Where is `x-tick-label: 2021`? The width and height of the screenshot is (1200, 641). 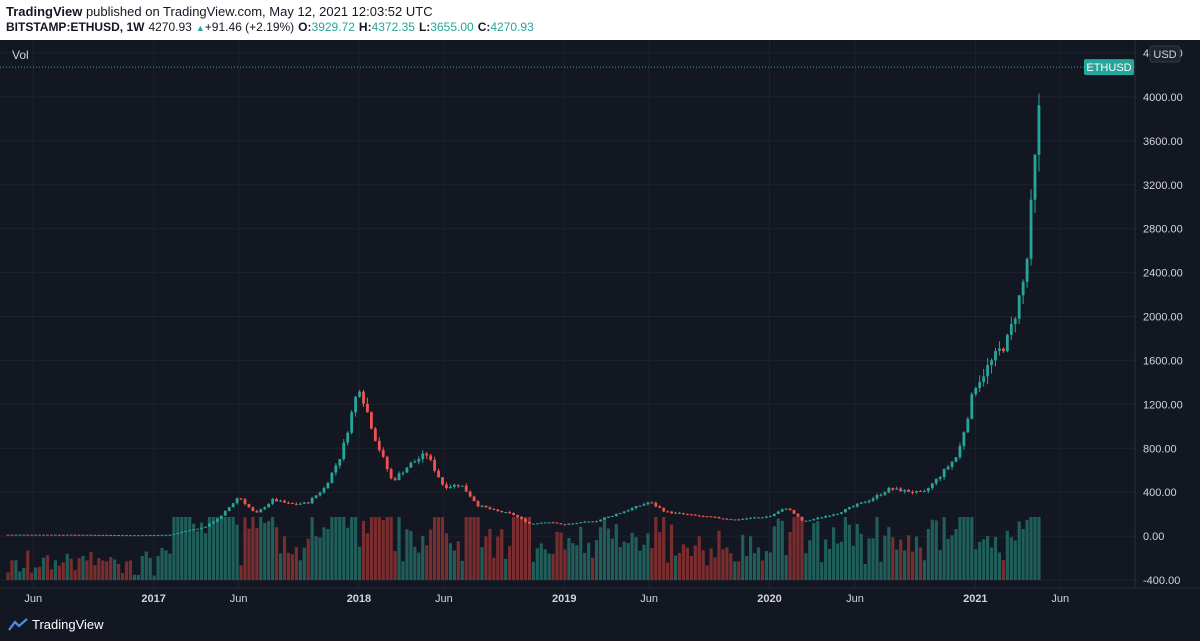
x-tick-label: 2021 is located at coordinates (975, 599).